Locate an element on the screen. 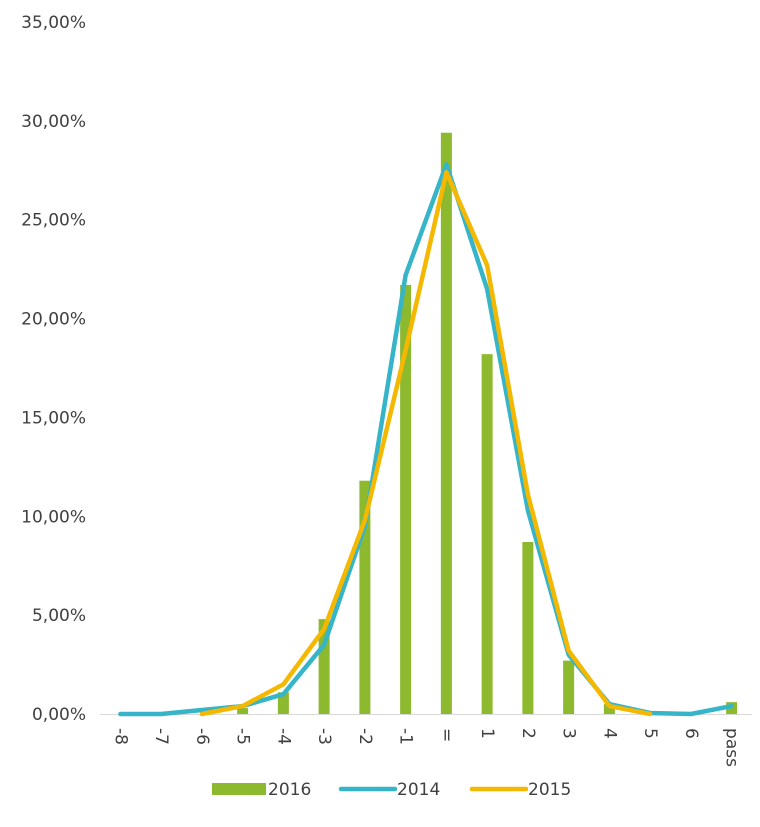 The width and height of the screenshot is (760, 827). y-tick-label: 10,00% is located at coordinates (53, 517).